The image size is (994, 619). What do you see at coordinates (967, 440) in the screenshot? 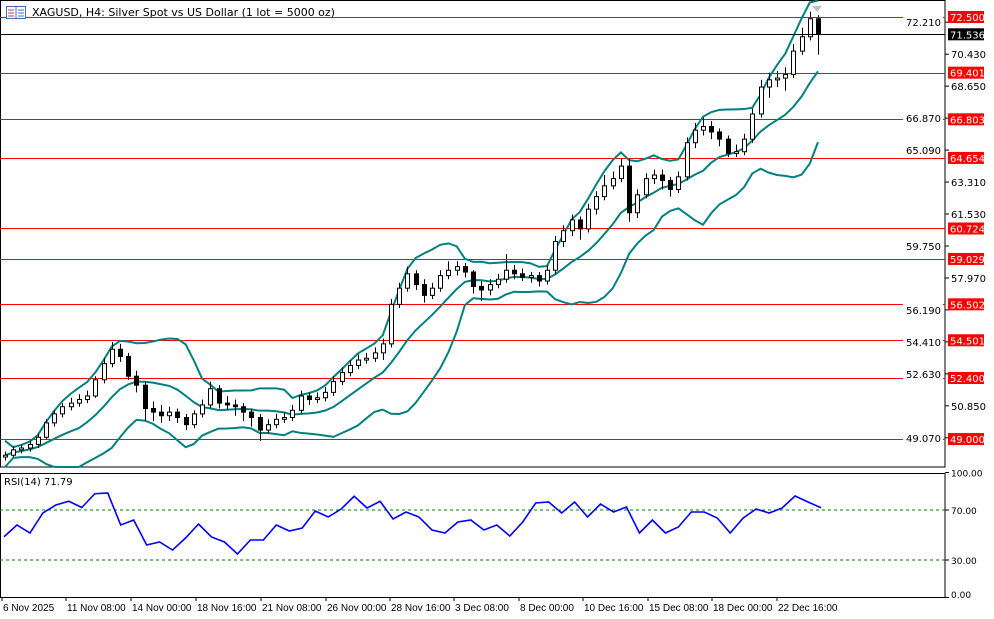
I see `level-label: 49.000` at bounding box center [967, 440].